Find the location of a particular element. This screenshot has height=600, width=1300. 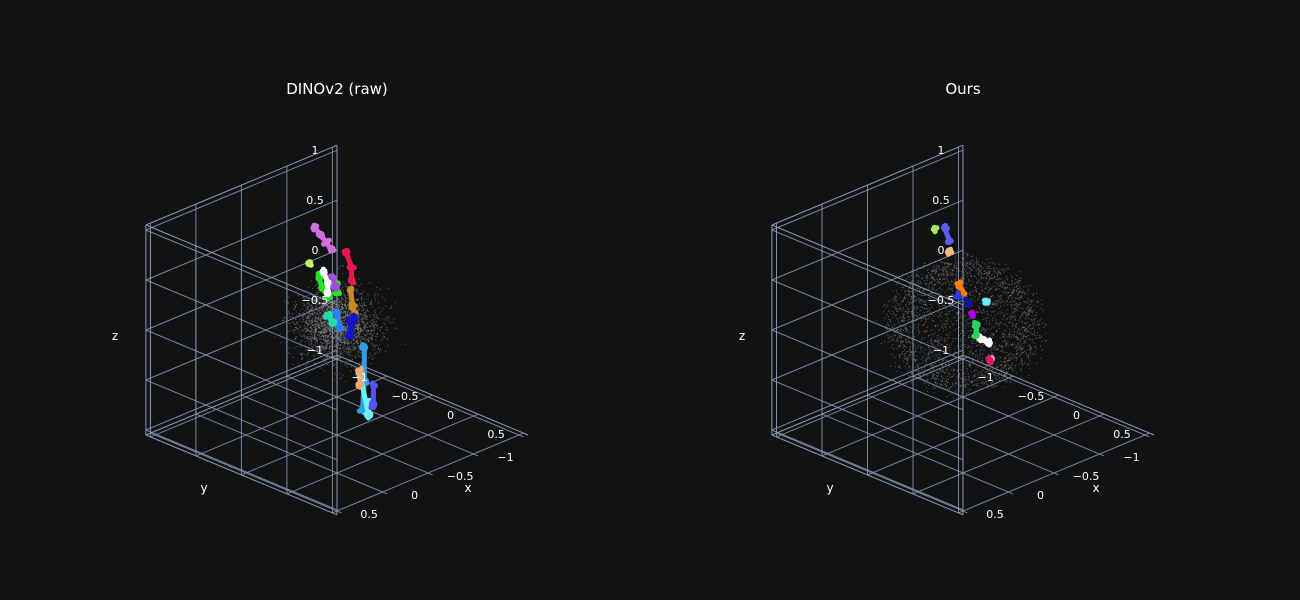

floor-grid-line is located at coordinates (428, 473).